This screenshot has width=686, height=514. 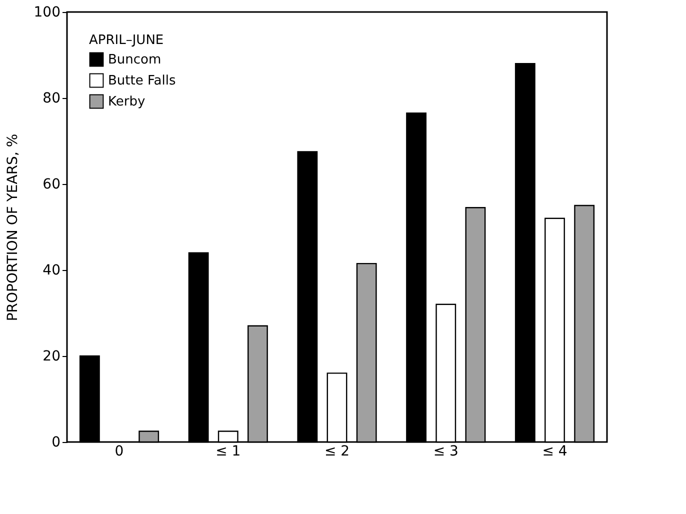 What do you see at coordinates (51, 270) in the screenshot?
I see `y-tick-label: 40` at bounding box center [51, 270].